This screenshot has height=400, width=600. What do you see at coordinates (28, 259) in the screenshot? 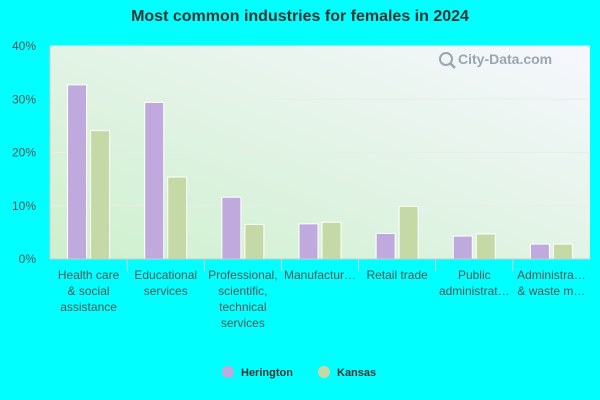
I see `y-tick-label: 0%` at bounding box center [28, 259].